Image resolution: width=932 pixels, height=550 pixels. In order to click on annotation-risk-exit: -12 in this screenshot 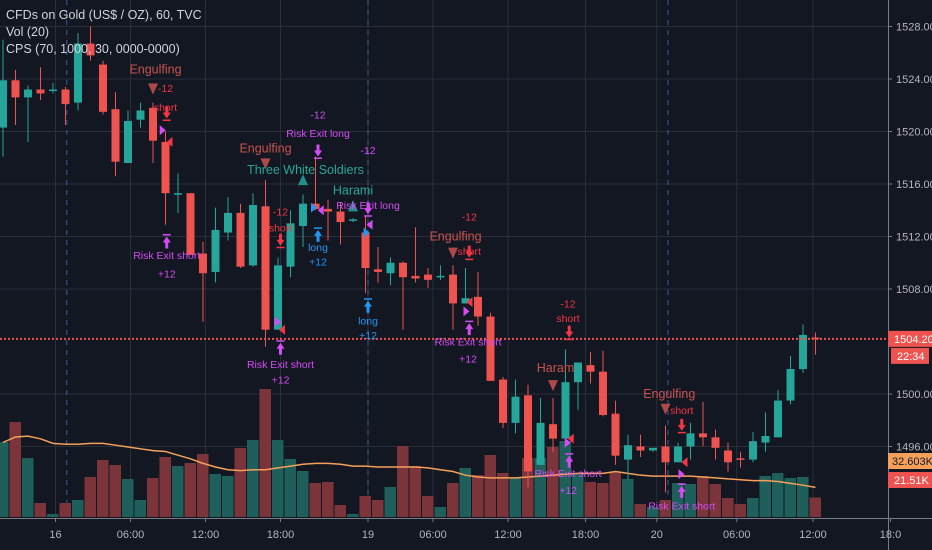, I will do `click(317, 115)`.